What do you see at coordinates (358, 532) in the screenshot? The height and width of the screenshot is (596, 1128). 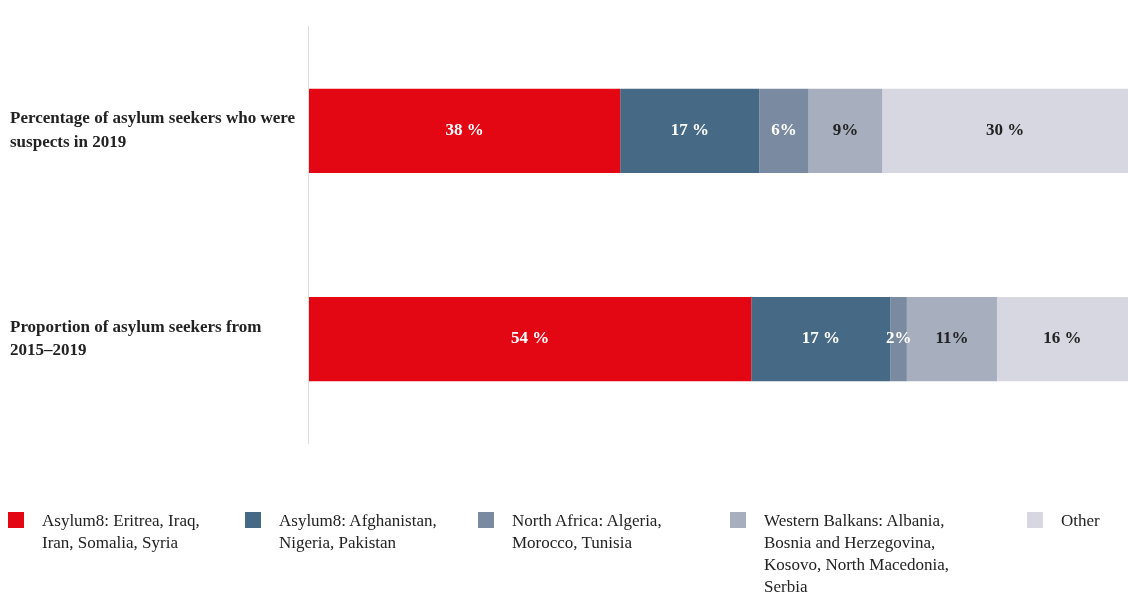 I see `legend-label: Asylum8: Afghanistan, Nigeria, Pakistan` at bounding box center [358, 532].